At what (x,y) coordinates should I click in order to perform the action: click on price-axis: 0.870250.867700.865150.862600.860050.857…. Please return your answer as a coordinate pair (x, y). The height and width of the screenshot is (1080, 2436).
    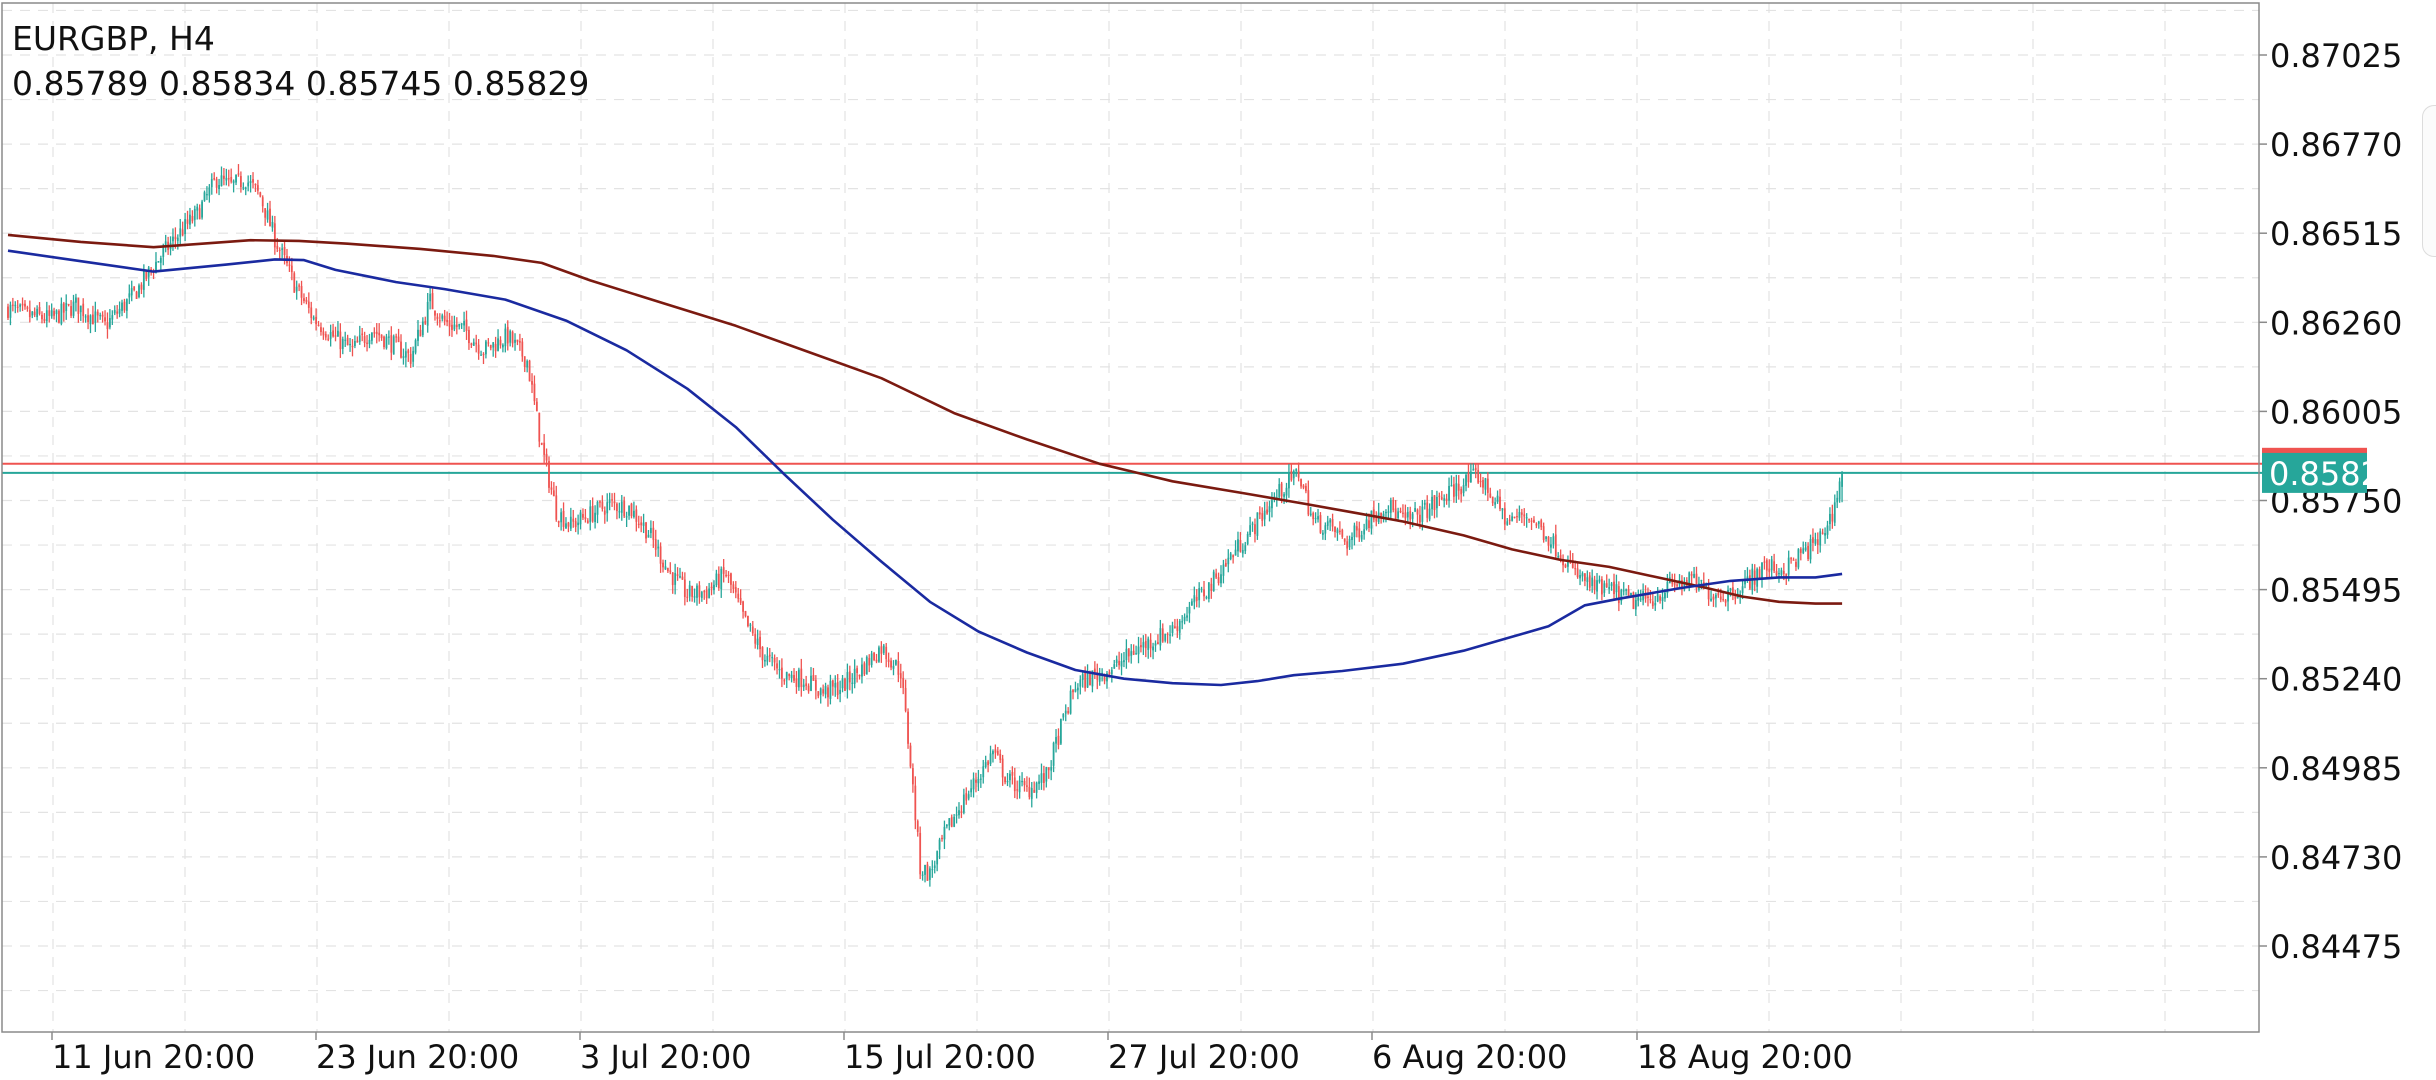
    Looking at the image, I should click on (2330, 501).